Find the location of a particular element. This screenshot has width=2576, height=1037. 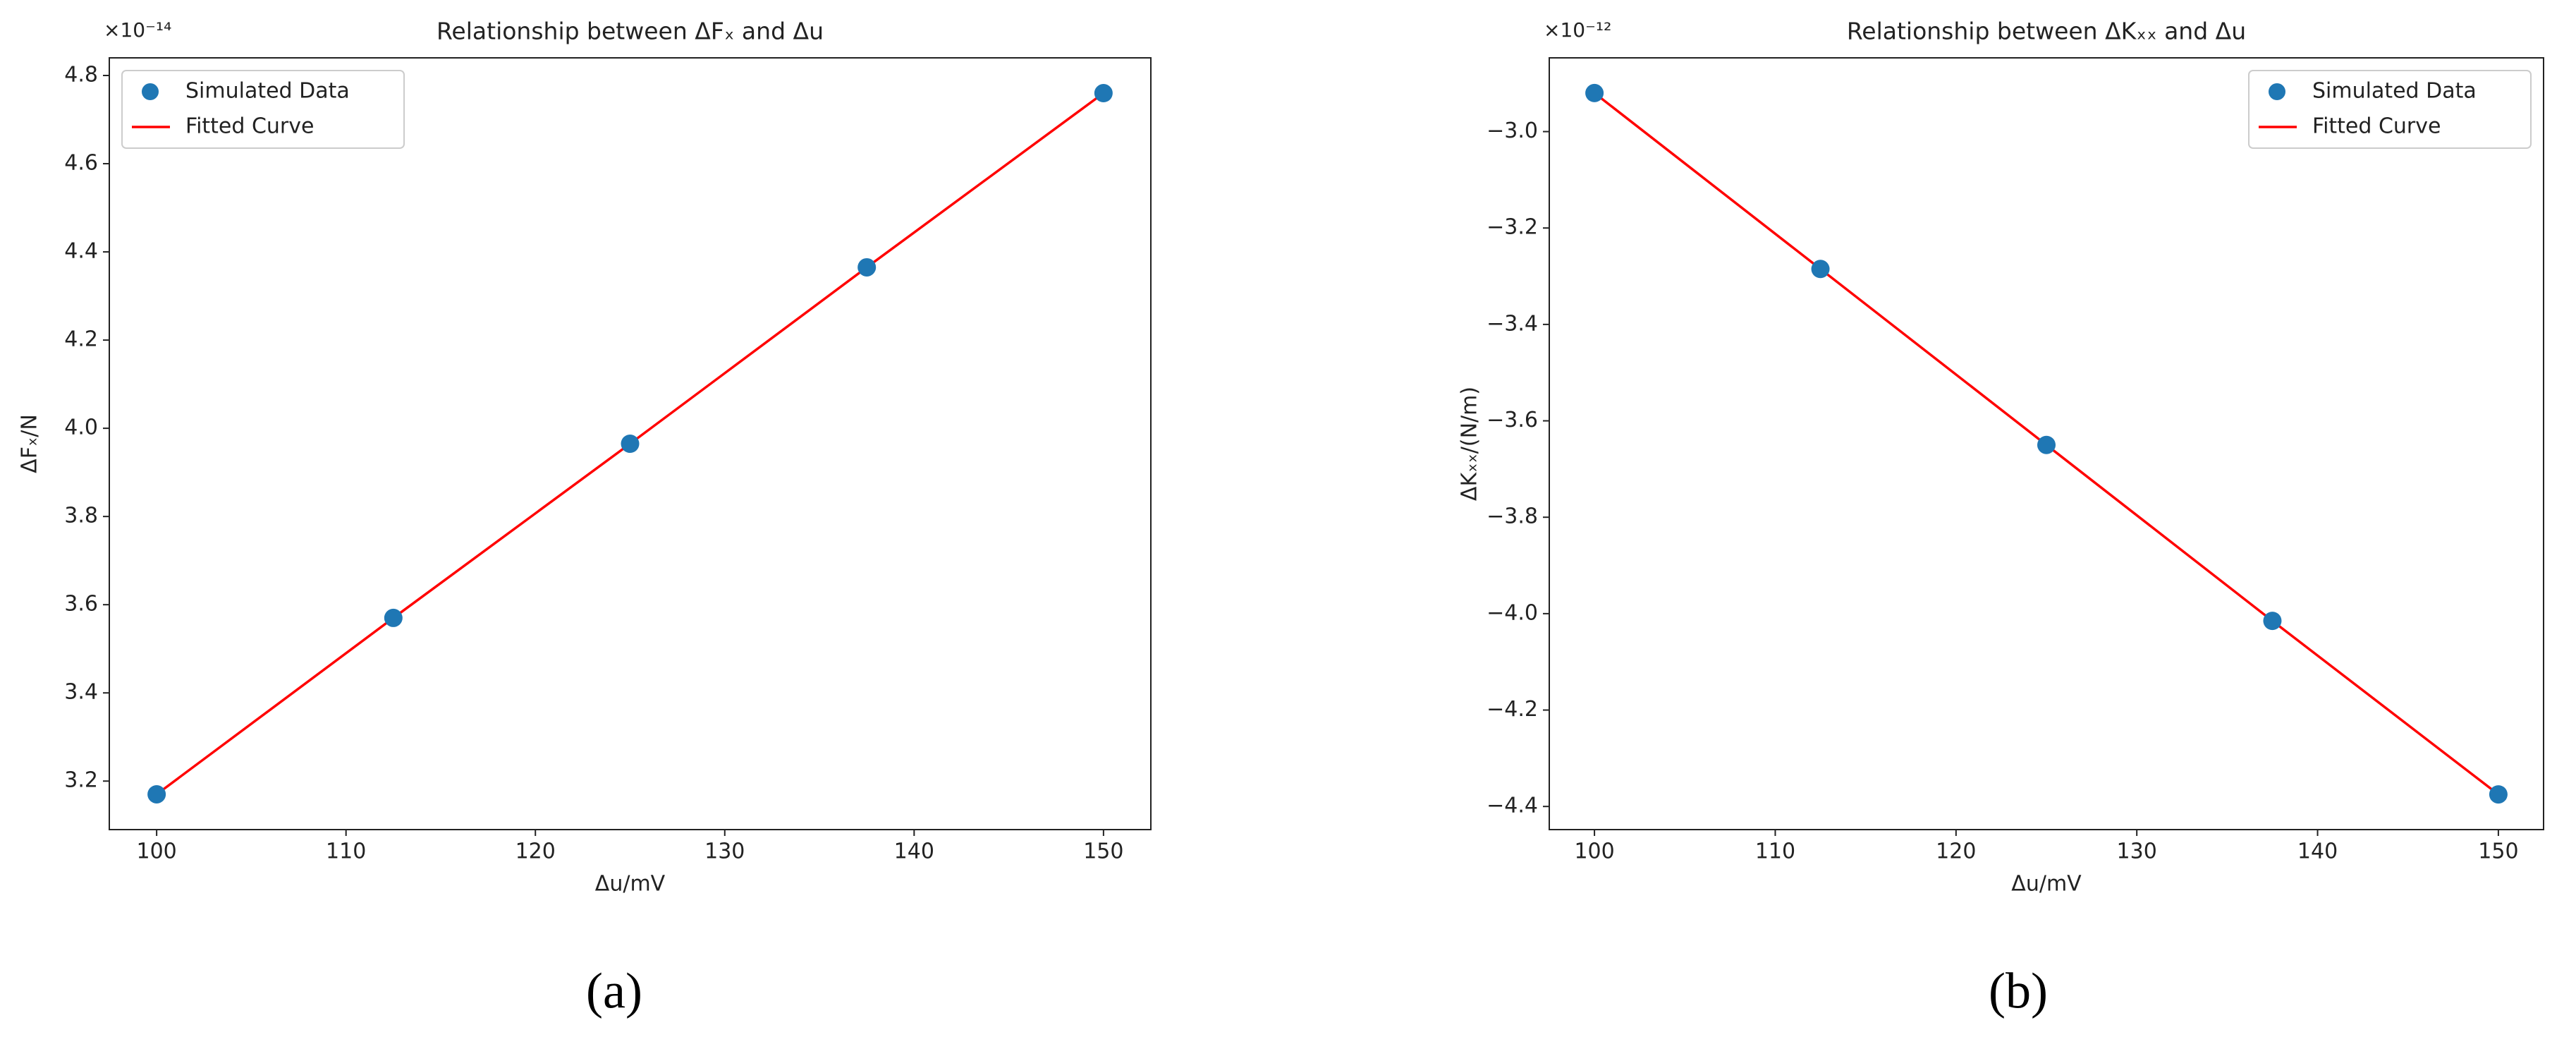

y-tick-label: 4.0 is located at coordinates (81, 428).